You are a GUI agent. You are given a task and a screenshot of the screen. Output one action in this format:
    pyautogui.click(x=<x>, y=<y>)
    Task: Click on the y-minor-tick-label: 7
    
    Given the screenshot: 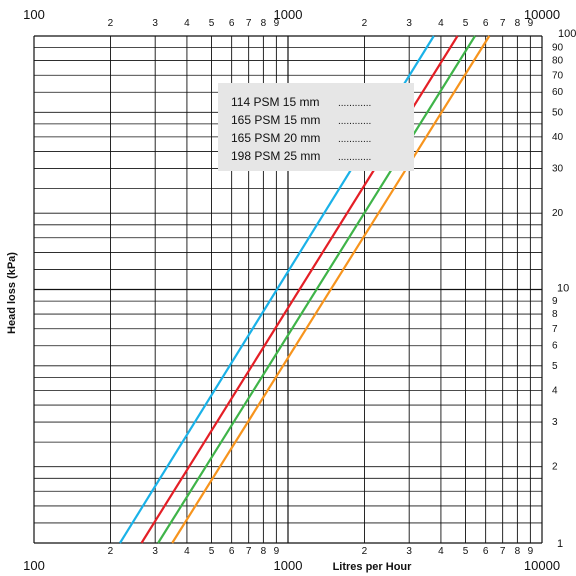 What is the action you would take?
    pyautogui.click(x=555, y=329)
    